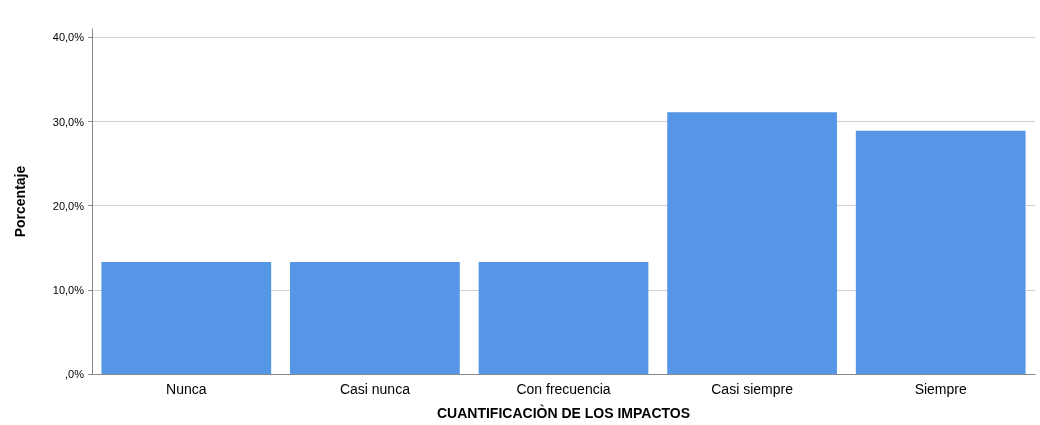 This screenshot has height=425, width=1040. What do you see at coordinates (563, 412) in the screenshot?
I see `x-axis-title: CUANTIFICACIÒN DE LOS IMPACTOS` at bounding box center [563, 412].